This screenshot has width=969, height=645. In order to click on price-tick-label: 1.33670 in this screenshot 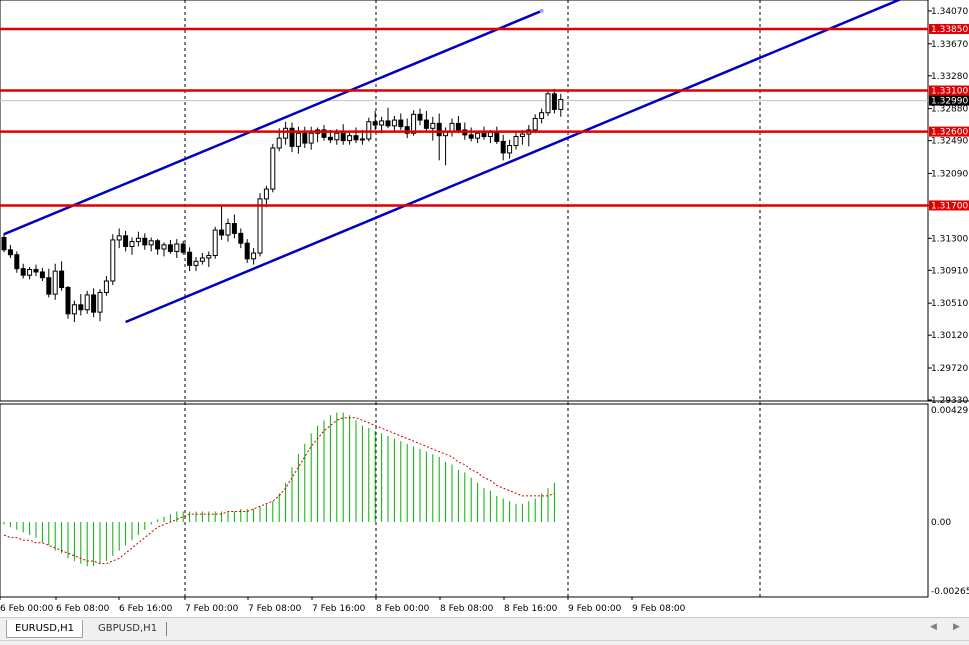, I will do `click(949, 45)`.